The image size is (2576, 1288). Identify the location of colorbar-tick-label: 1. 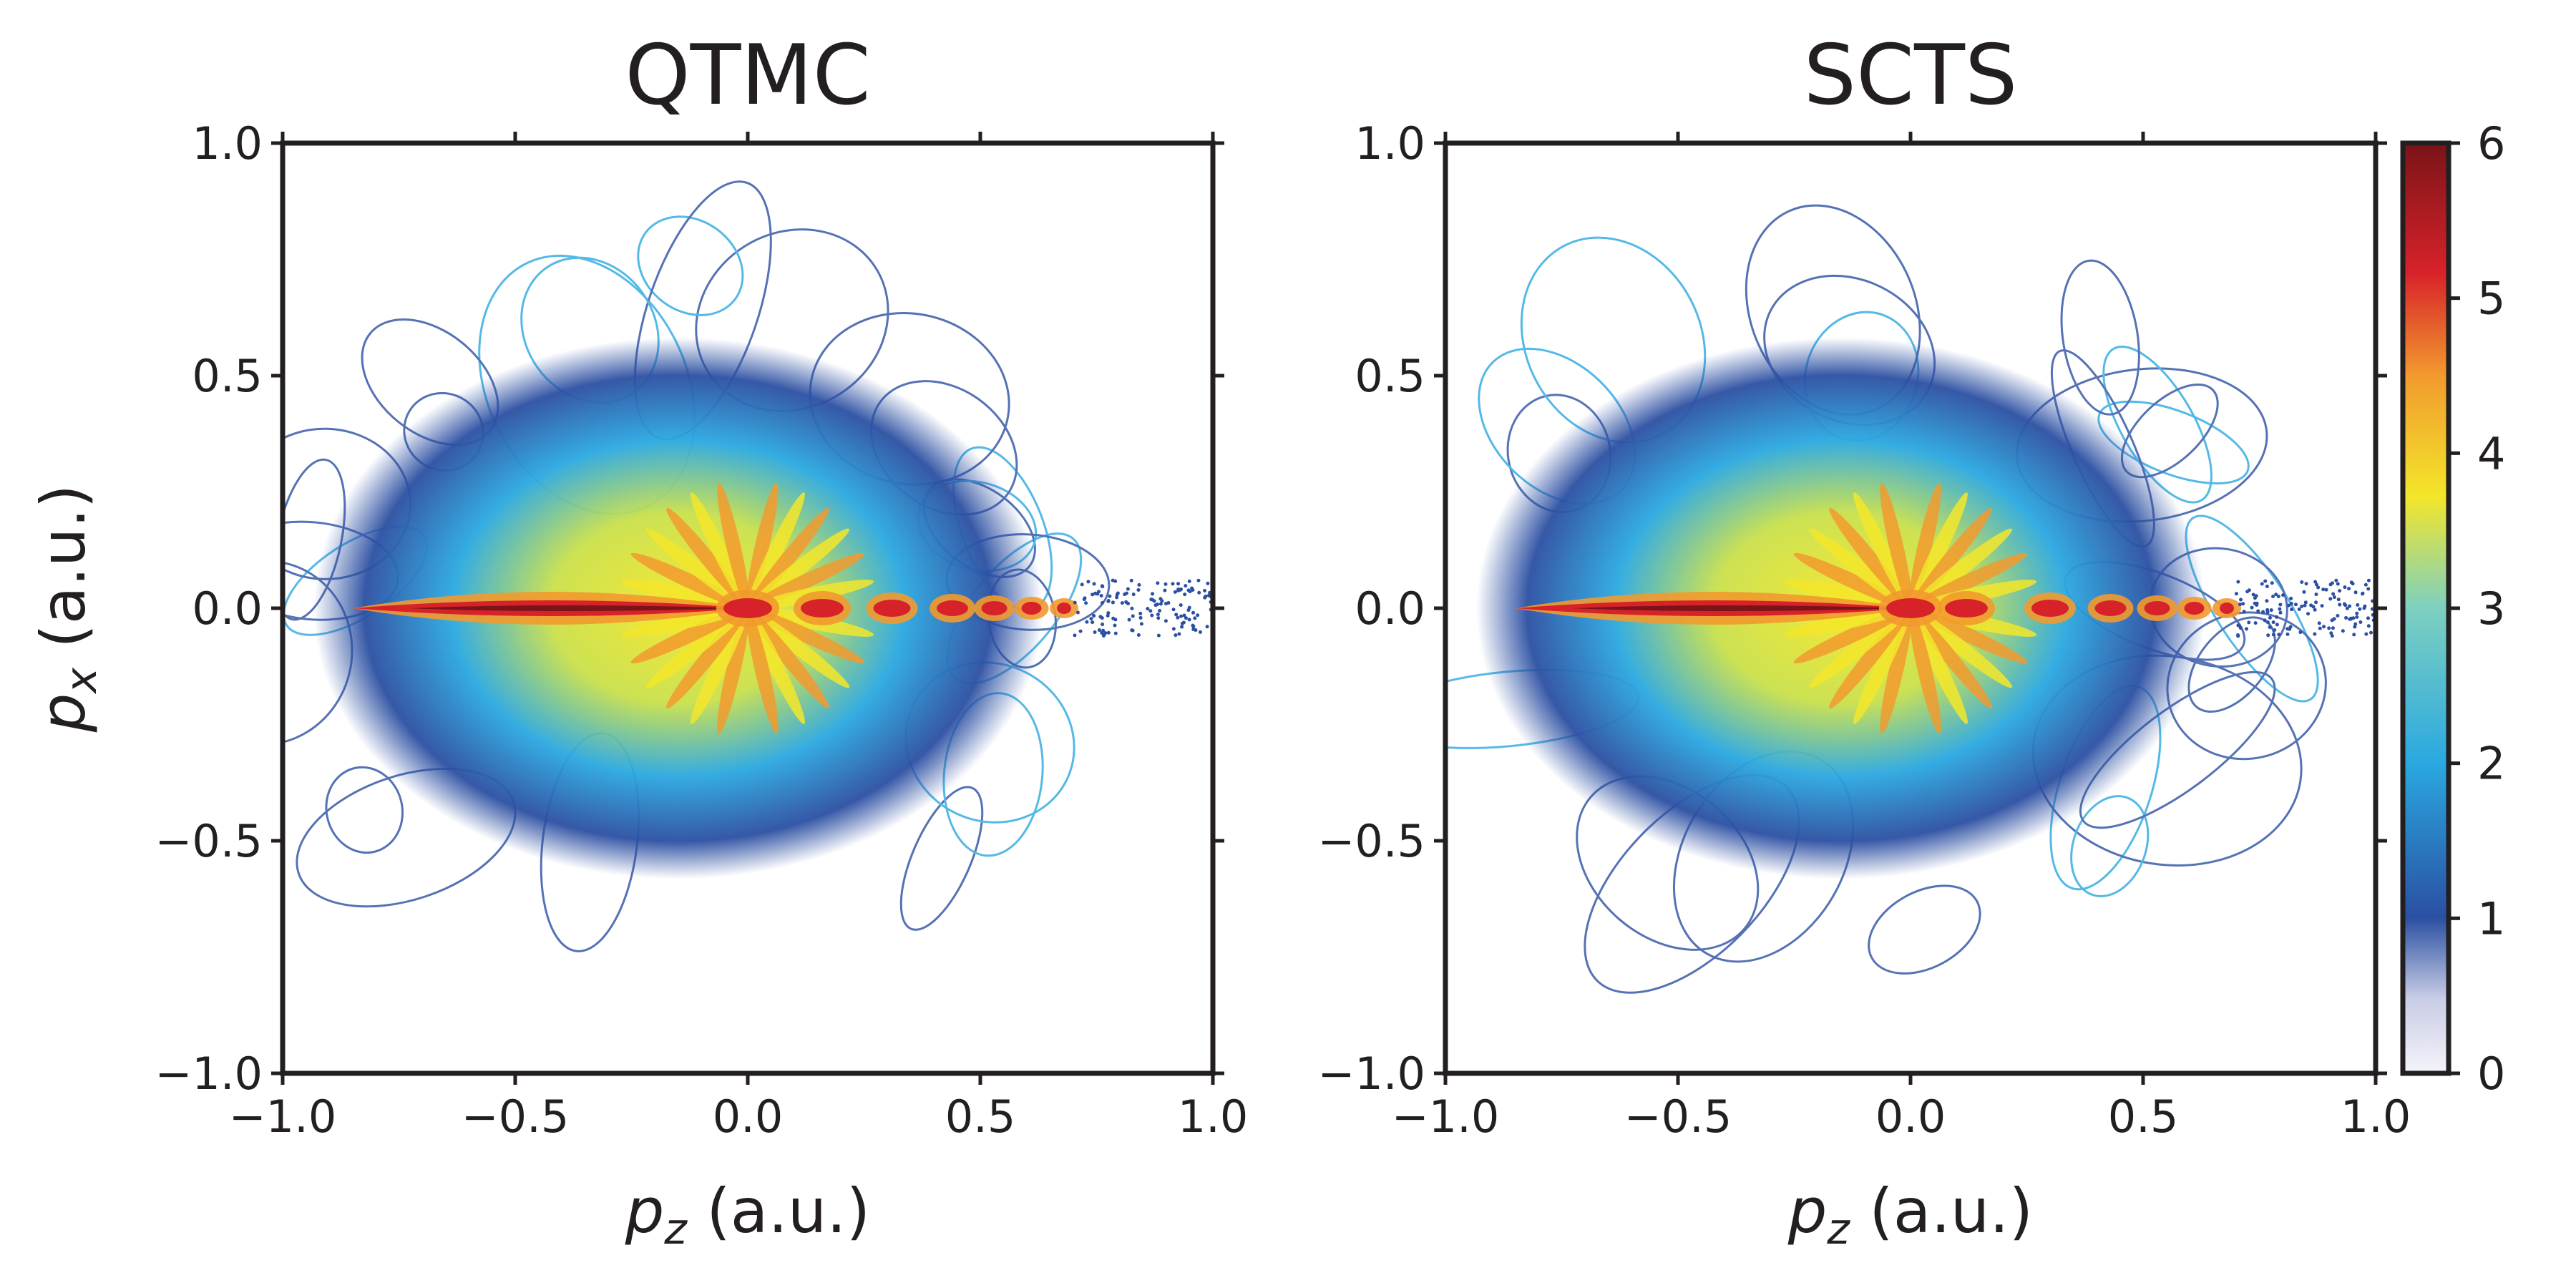
(2491, 918).